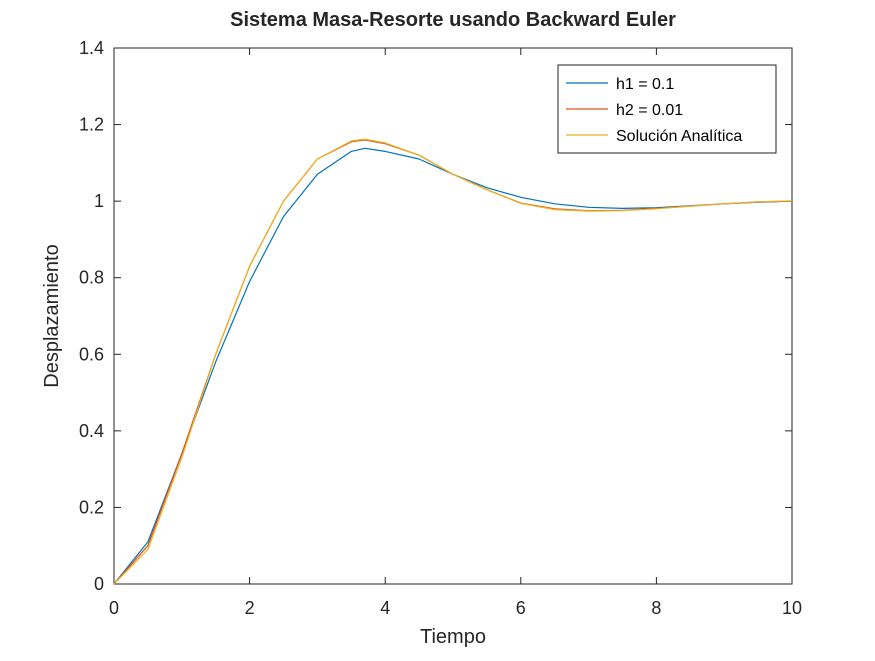  What do you see at coordinates (91, 125) in the screenshot?
I see `y-tick-label: 1.2` at bounding box center [91, 125].